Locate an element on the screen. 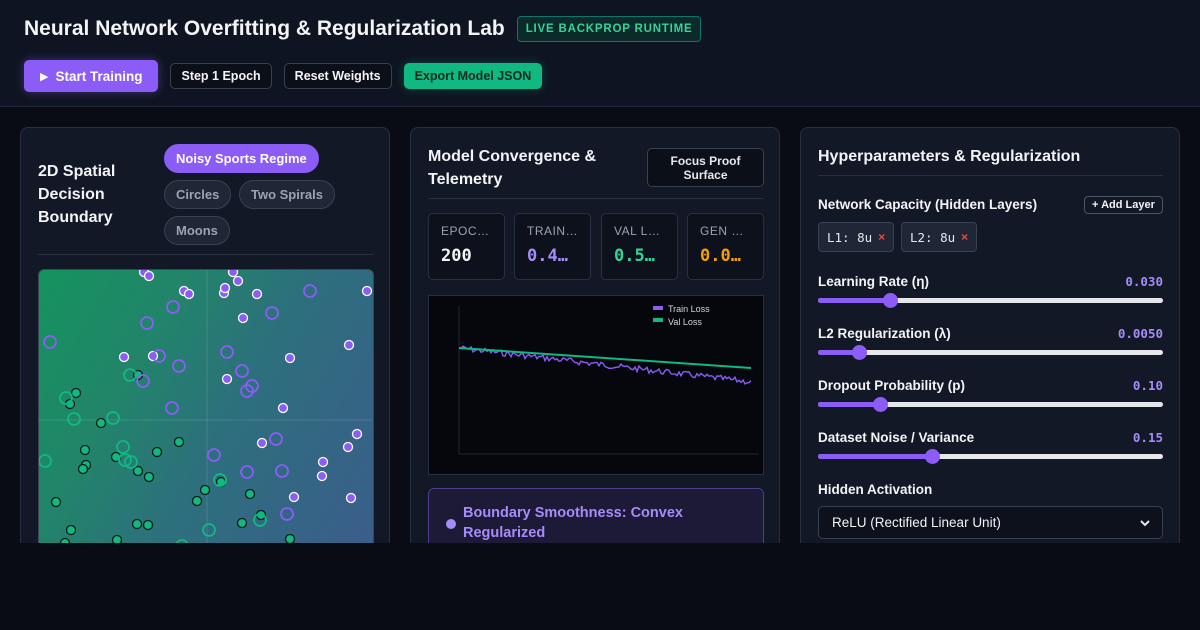 This screenshot has height=630, width=1200. add-layer-button: + Add Layer is located at coordinates (1123, 205).